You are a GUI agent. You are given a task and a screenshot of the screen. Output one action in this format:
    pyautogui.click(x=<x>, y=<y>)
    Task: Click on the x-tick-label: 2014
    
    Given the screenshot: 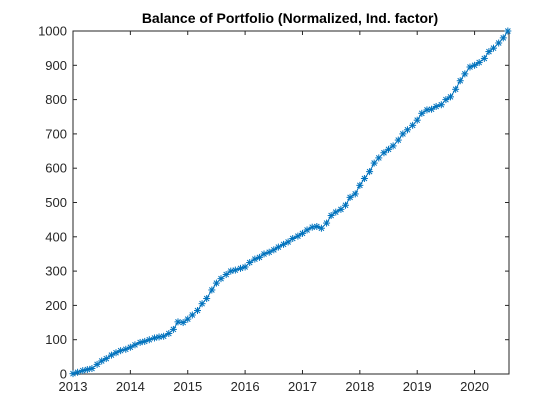 What is the action you would take?
    pyautogui.click(x=130, y=386)
    